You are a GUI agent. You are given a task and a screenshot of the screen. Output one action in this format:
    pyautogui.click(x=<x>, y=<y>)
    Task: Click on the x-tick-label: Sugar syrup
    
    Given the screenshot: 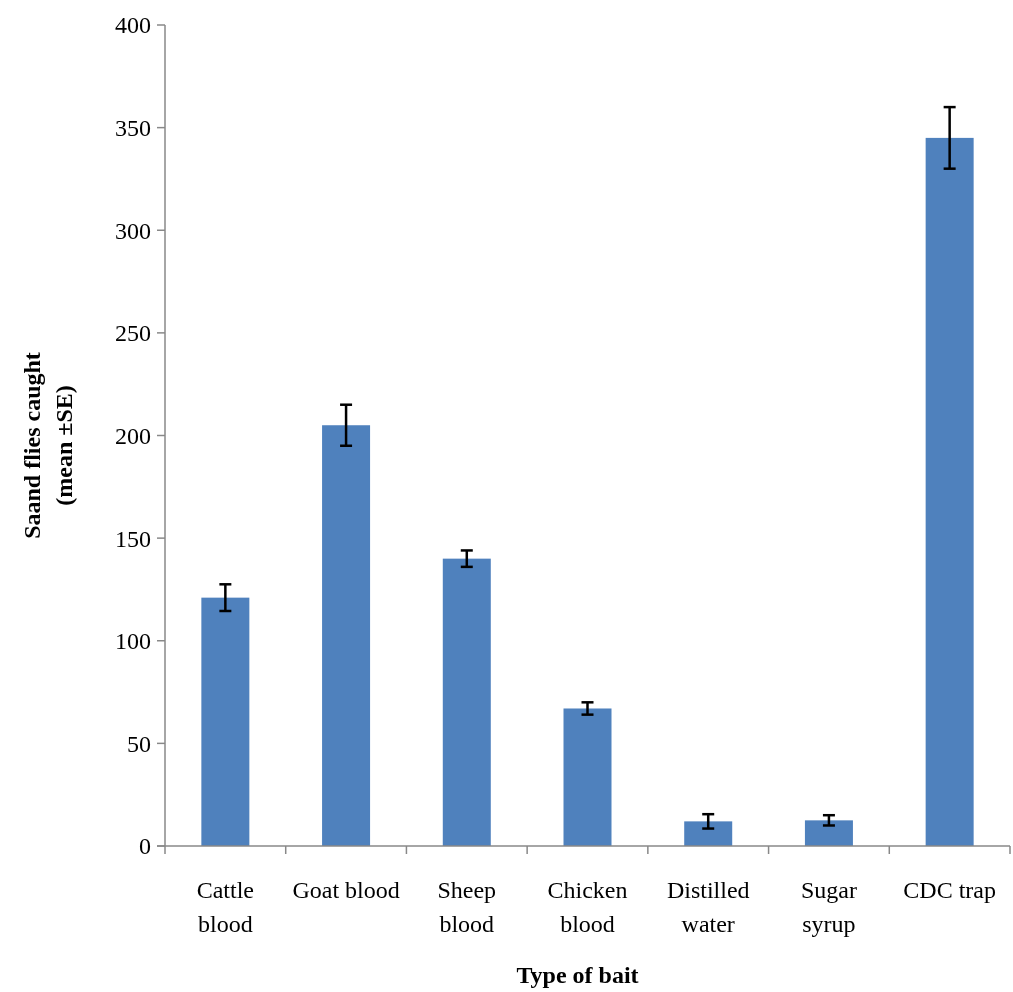 What is the action you would take?
    pyautogui.click(x=828, y=907)
    